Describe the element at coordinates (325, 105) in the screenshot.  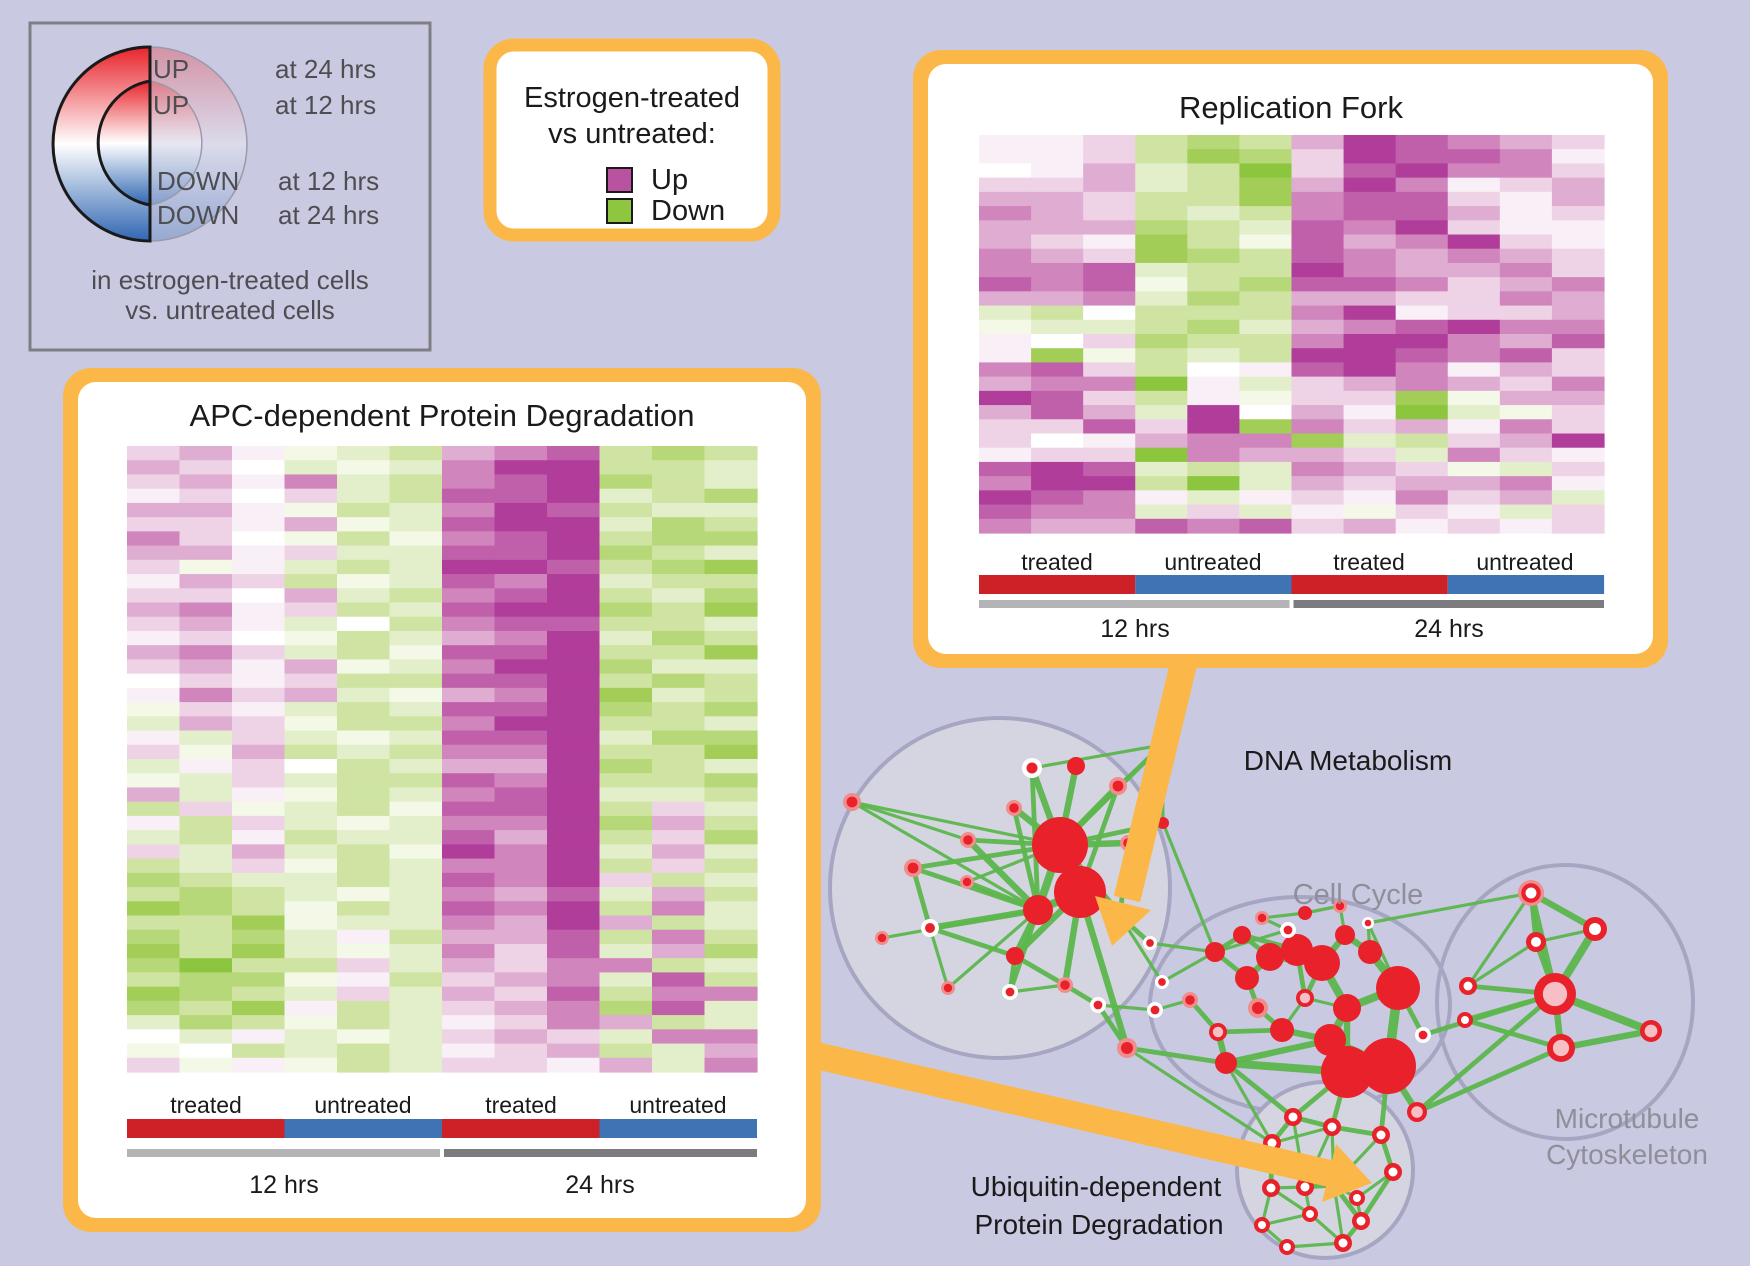
I see `ring-time-up12: at 12 hrs` at that location.